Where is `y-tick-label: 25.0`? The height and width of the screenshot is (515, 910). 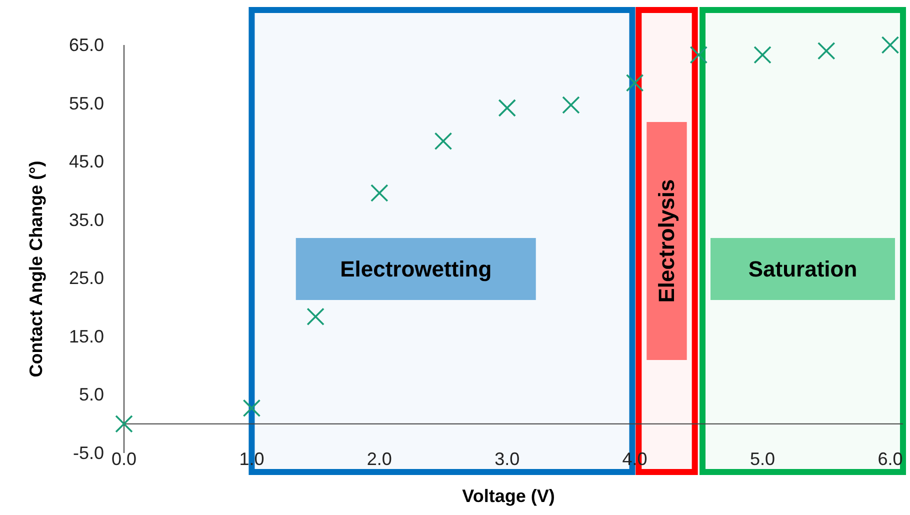
y-tick-label: 25.0 is located at coordinates (86, 278).